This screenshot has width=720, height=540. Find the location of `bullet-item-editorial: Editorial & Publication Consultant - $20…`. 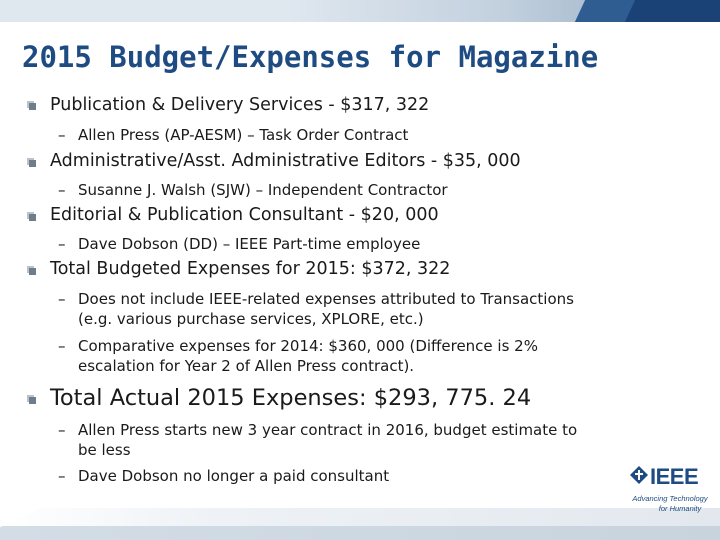

bullet-item-editorial: Editorial & Publication Consultant - $20… is located at coordinates (244, 215).